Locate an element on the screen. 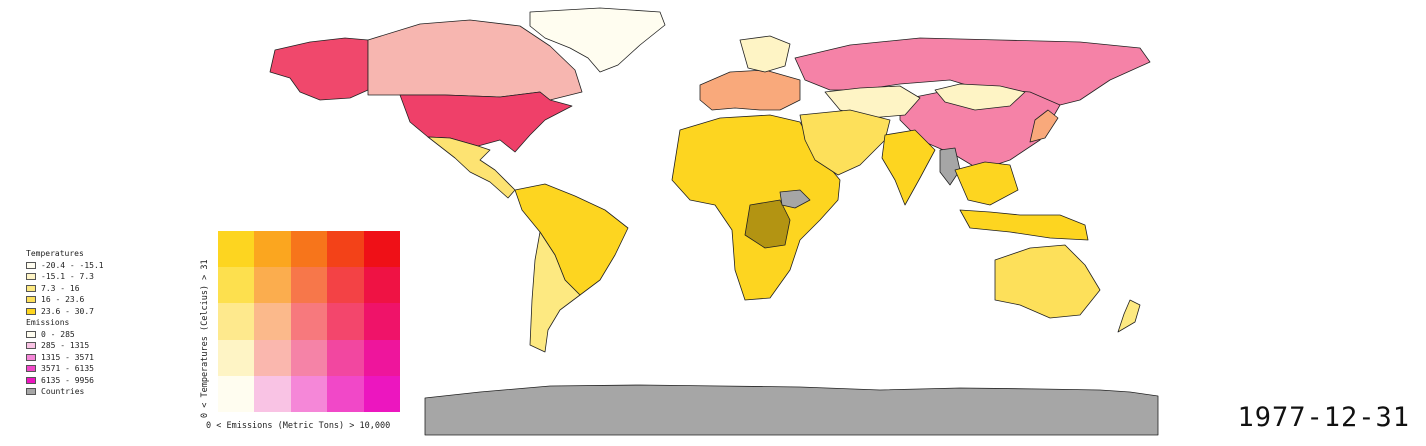 This screenshot has height=446, width=1426. legend-temperature-item: 7.3 - 16 is located at coordinates (65, 289).